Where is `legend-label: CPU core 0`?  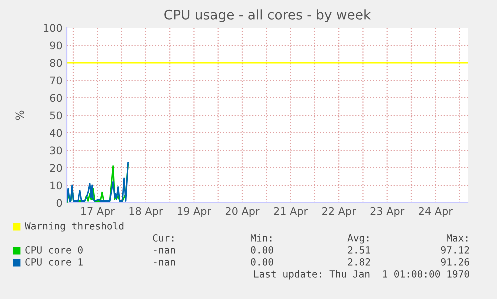
legend-label: CPU core 0 is located at coordinates (54, 250).